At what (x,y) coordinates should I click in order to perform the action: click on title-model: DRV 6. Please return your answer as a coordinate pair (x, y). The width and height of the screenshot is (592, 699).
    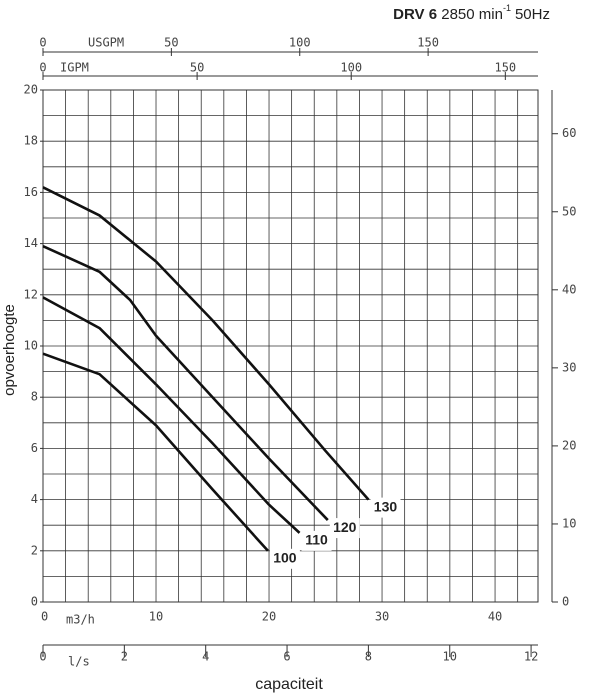
    Looking at the image, I should click on (415, 14).